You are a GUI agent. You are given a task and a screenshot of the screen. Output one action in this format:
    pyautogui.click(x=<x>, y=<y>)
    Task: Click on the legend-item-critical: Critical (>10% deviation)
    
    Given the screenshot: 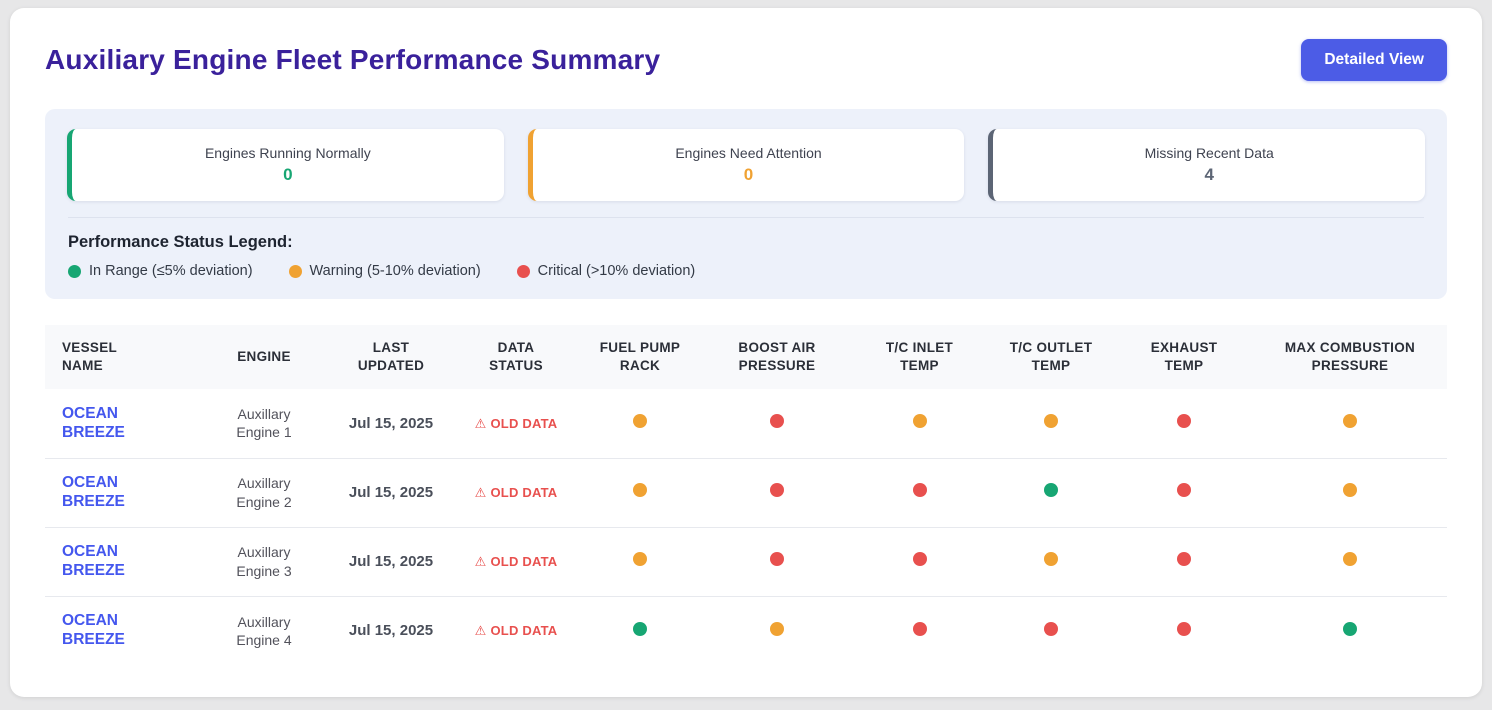 What is the action you would take?
    pyautogui.click(x=606, y=271)
    